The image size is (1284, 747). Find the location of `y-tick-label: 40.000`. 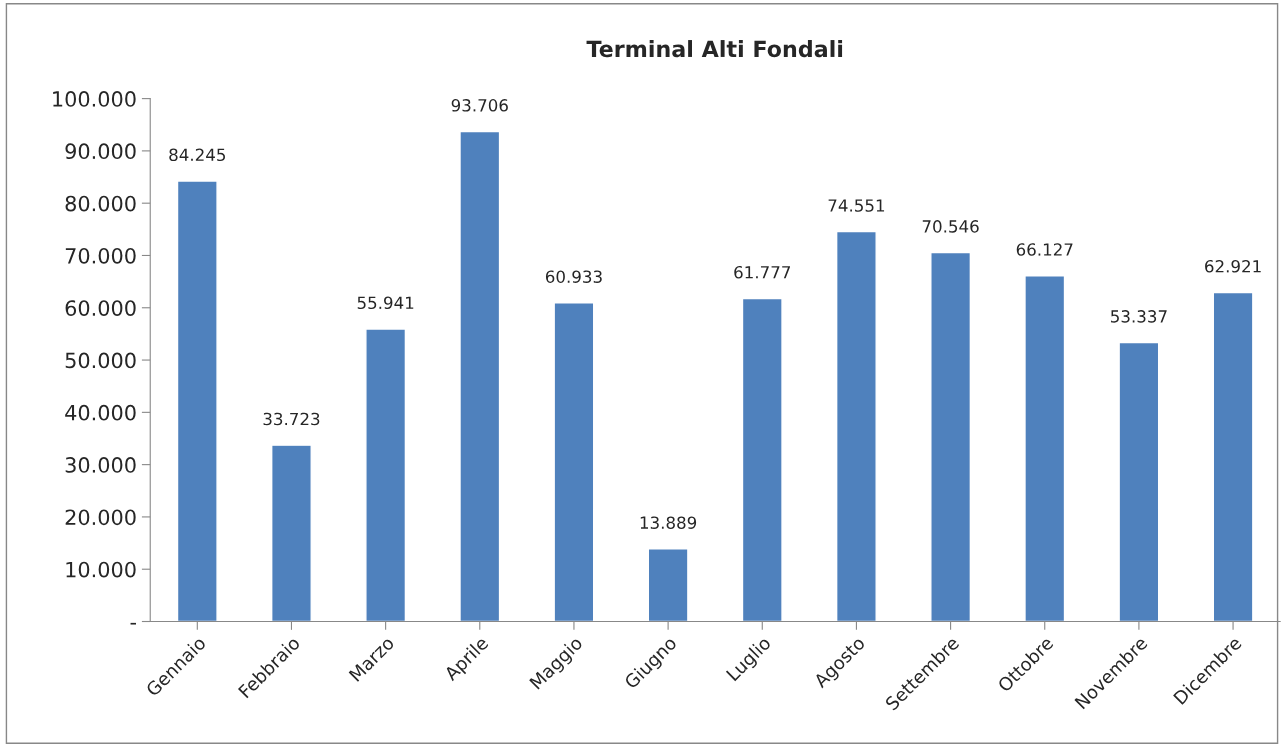

y-tick-label: 40.000 is located at coordinates (100, 412).